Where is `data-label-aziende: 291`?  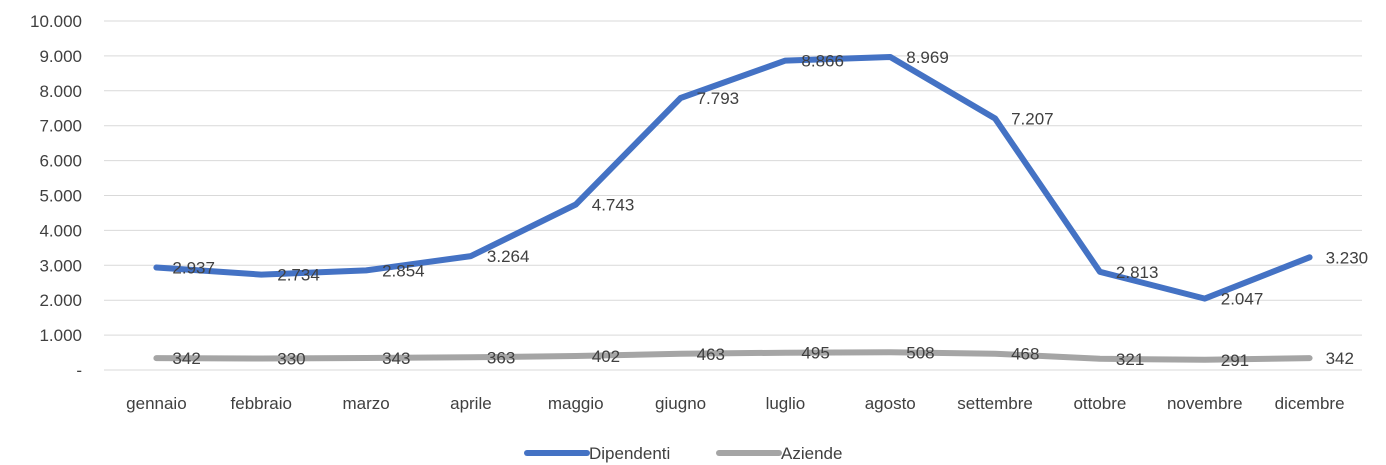 data-label-aziende: 291 is located at coordinates (1235, 360).